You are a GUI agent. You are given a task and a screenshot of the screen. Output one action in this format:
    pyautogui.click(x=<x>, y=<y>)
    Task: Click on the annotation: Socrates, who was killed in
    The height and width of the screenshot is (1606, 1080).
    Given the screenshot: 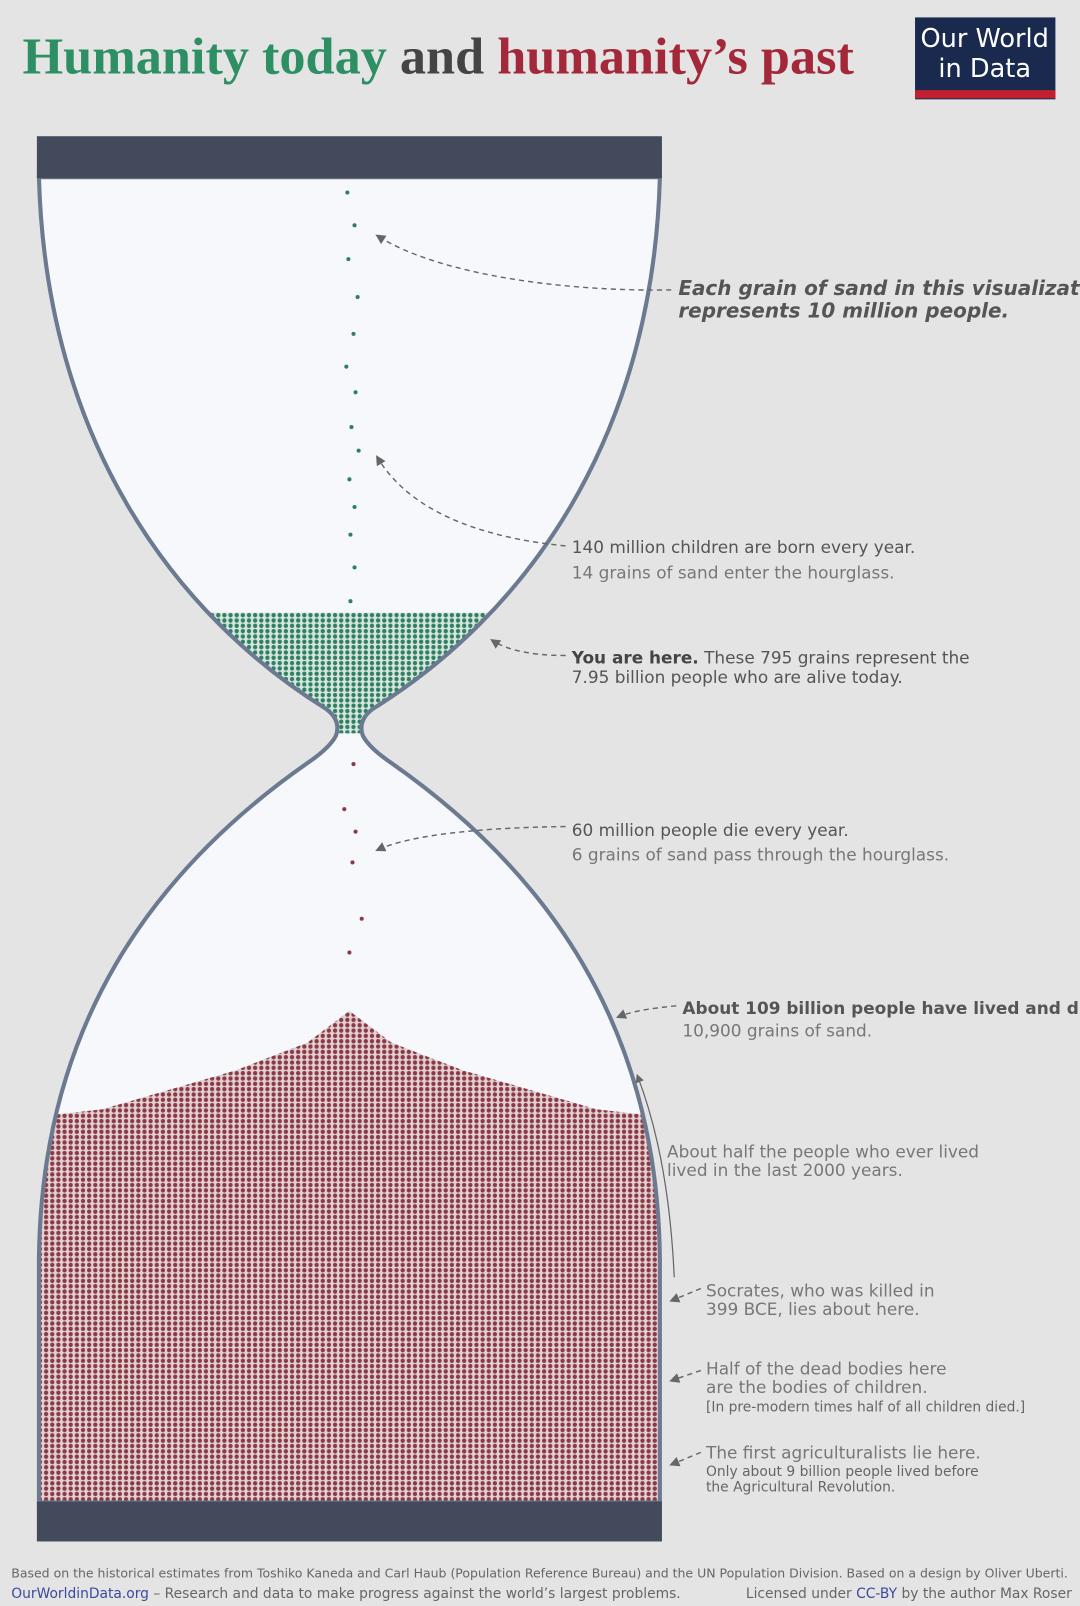 What is the action you would take?
    pyautogui.click(x=820, y=1291)
    